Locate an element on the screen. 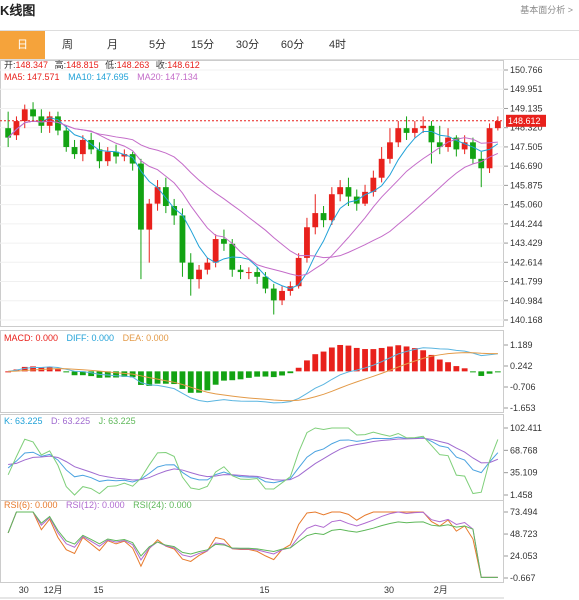 The image size is (579, 600). tab-month: 月 is located at coordinates (112, 45).